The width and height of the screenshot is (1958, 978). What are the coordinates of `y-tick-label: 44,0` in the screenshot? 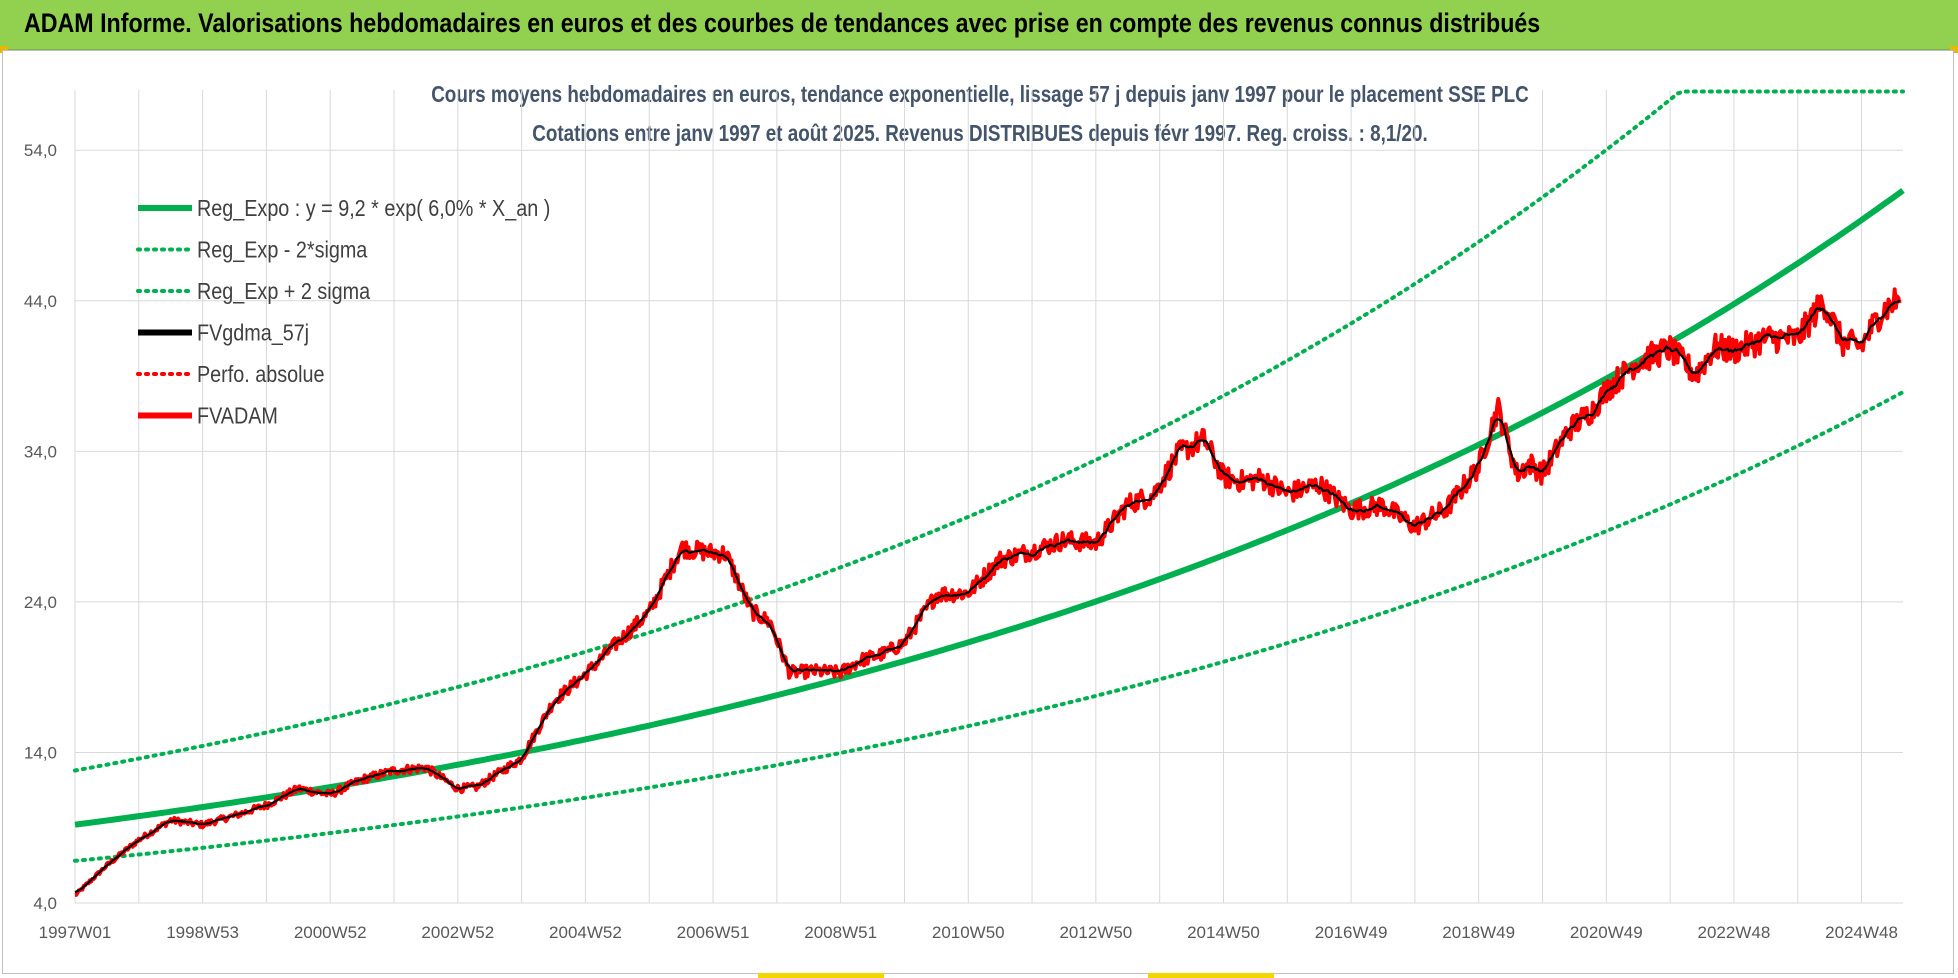 It's located at (40, 301).